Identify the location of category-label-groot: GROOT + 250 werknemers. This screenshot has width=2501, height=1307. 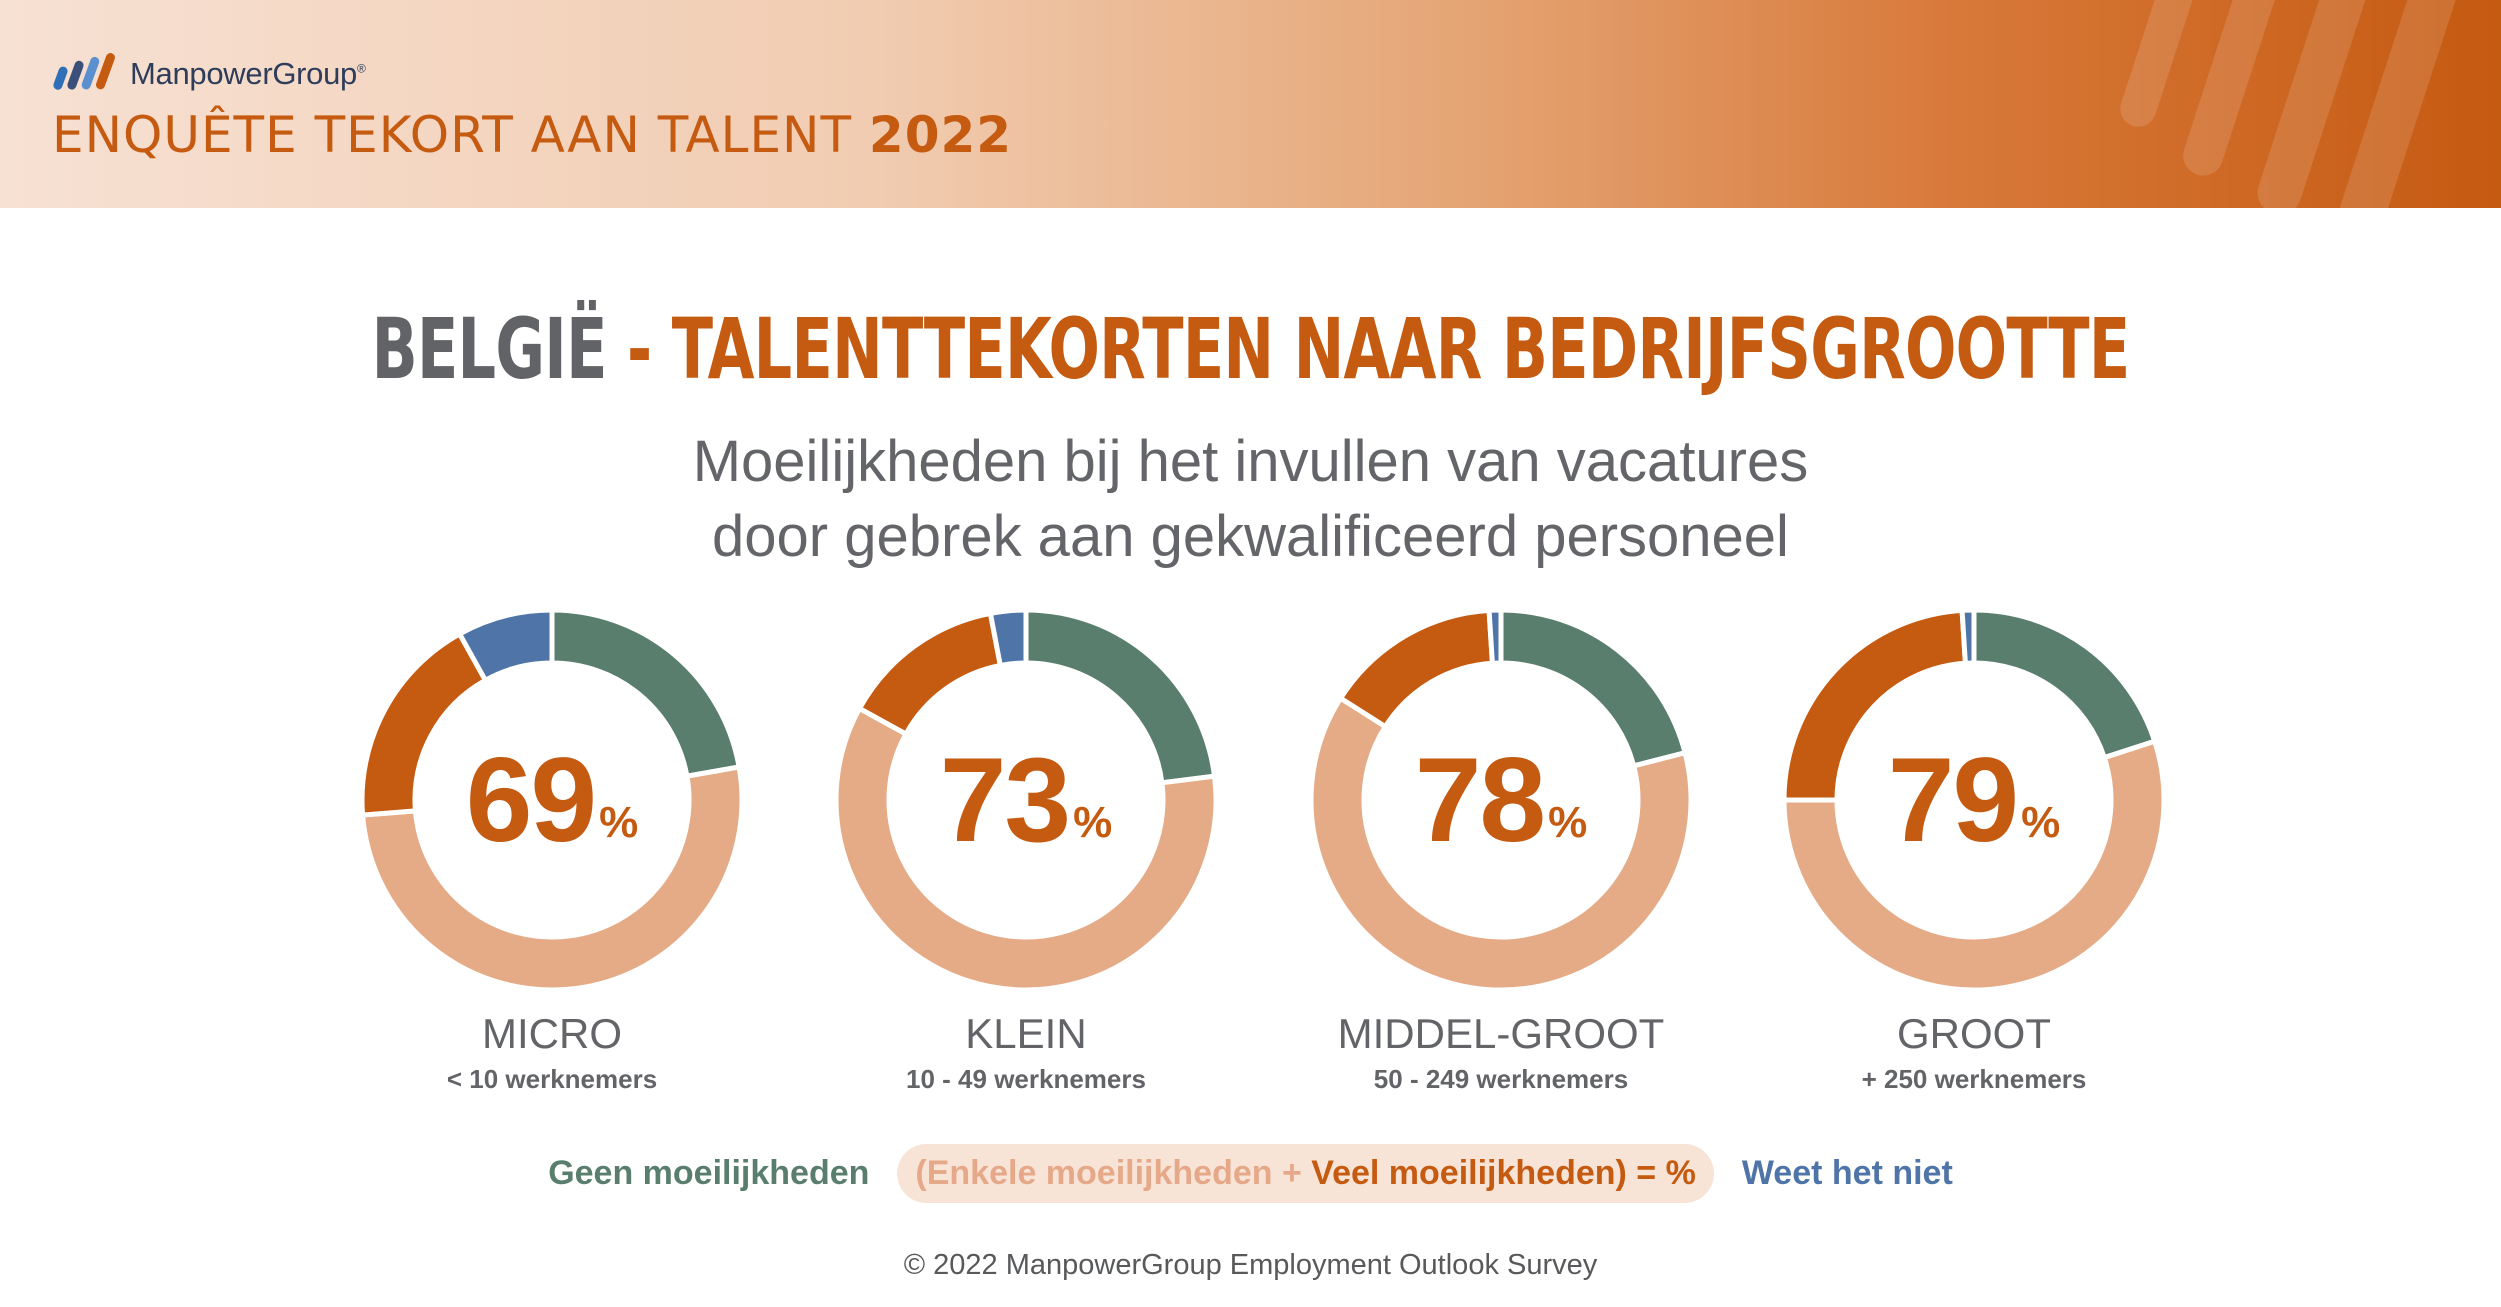
(1974, 1052).